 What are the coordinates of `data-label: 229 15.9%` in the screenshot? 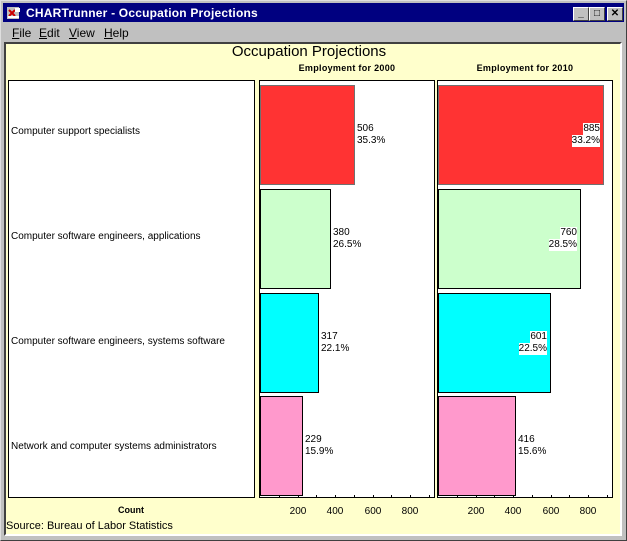 It's located at (319, 446).